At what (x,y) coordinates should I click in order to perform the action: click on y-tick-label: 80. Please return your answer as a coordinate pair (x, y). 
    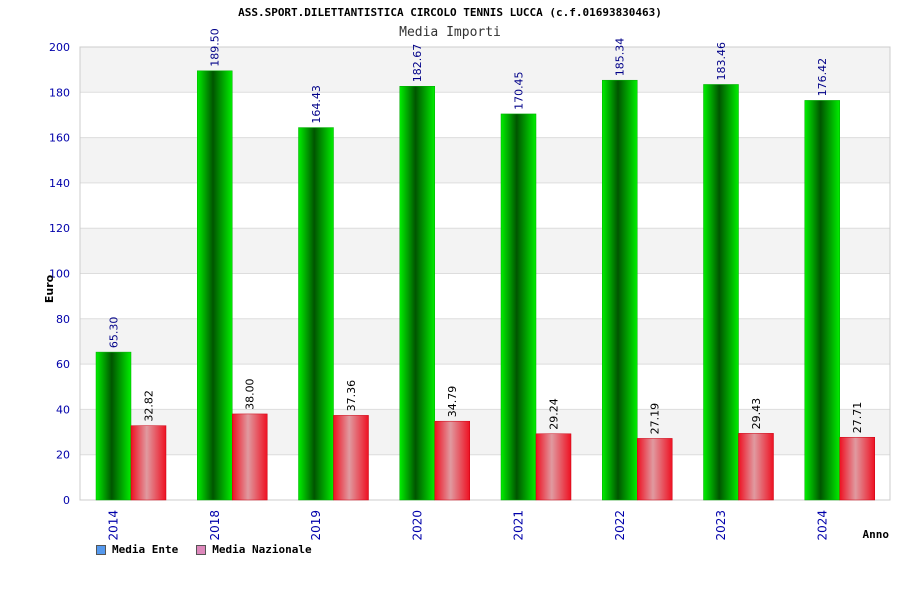
    Looking at the image, I should click on (63, 319).